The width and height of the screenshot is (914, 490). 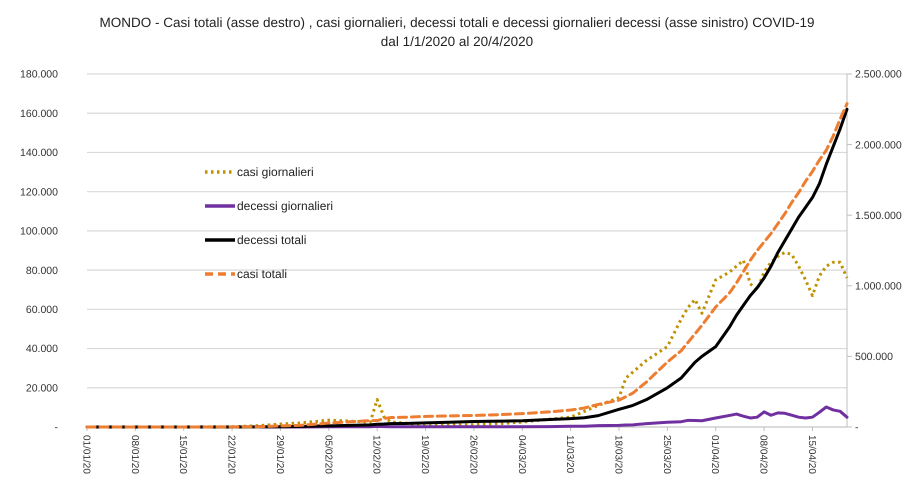 I want to click on y-tick-label: 180.000, so click(x=39, y=74).